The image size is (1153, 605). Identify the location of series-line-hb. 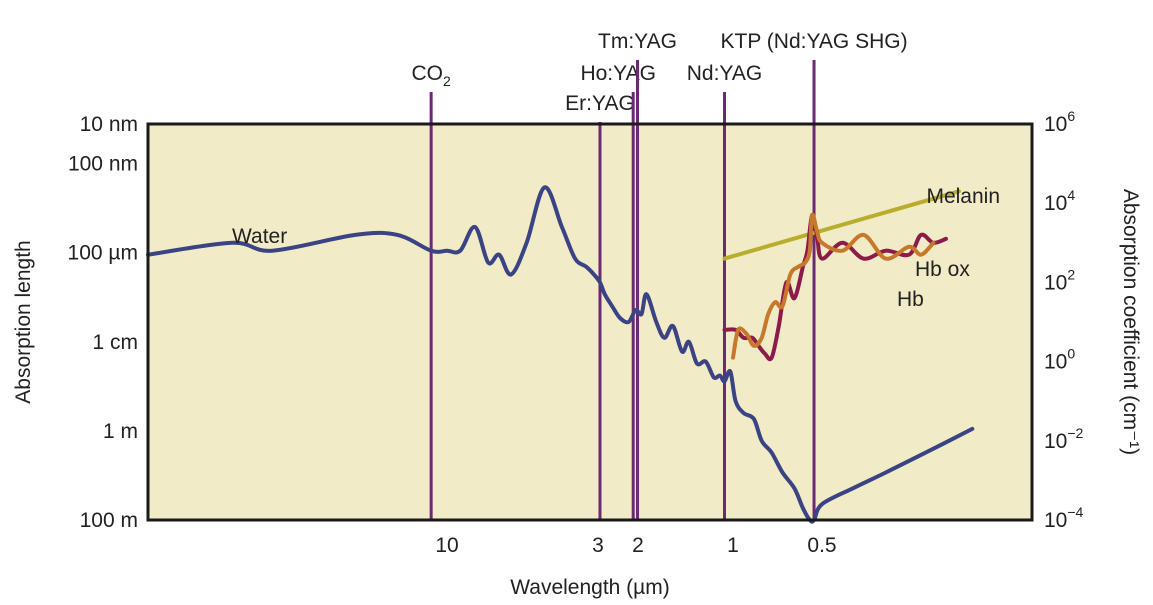
(833, 286).